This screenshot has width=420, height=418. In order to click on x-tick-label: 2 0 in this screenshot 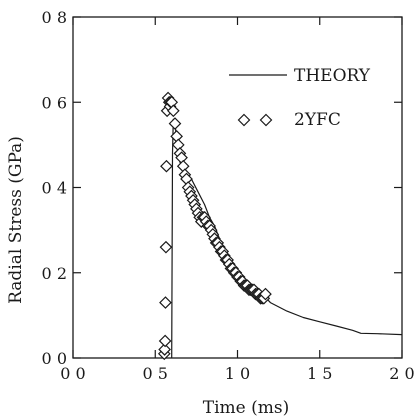, I will do `click(401, 373)`.